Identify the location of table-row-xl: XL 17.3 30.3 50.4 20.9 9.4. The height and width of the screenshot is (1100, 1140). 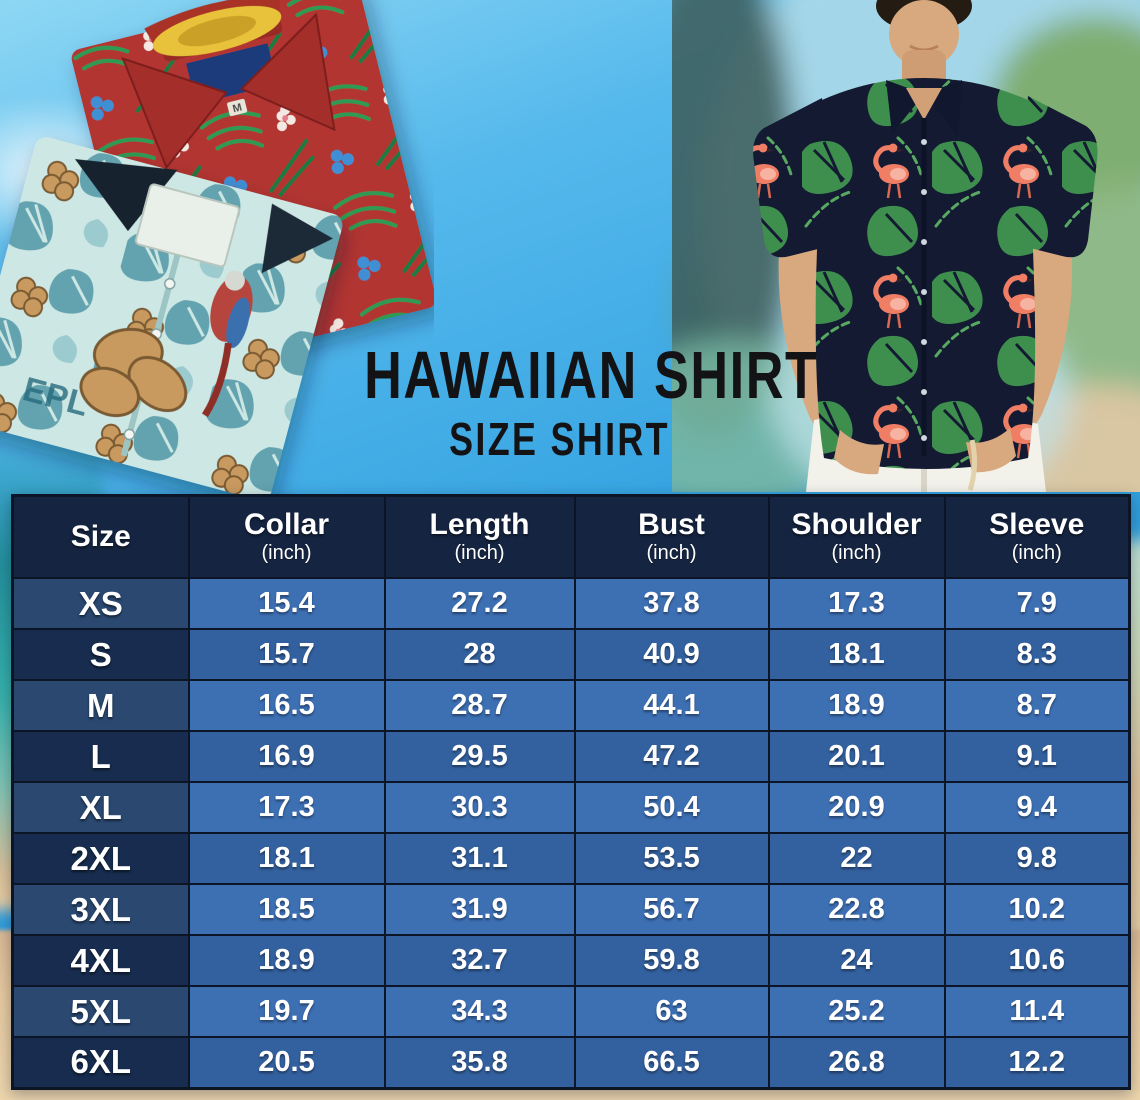
(571, 807).